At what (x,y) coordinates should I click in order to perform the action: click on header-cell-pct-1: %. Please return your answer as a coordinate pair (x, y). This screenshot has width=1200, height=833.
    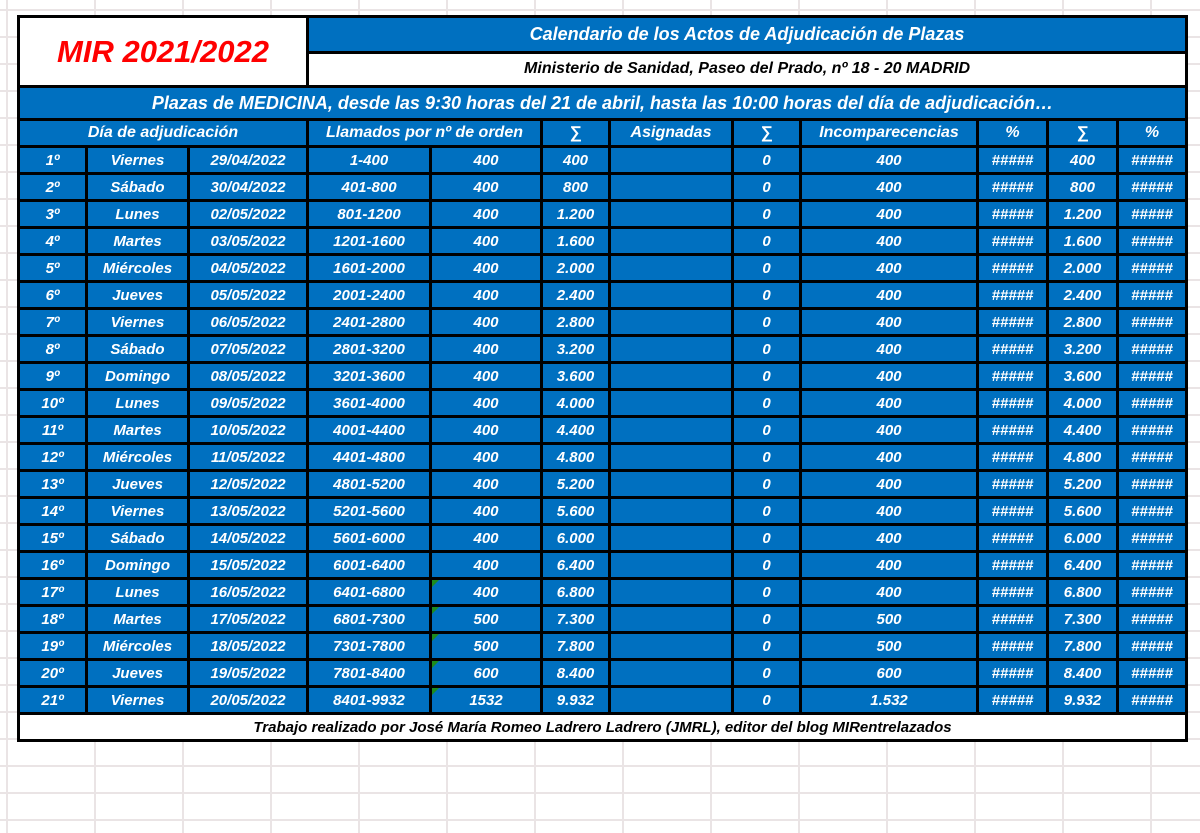
    Looking at the image, I should click on (1013, 133).